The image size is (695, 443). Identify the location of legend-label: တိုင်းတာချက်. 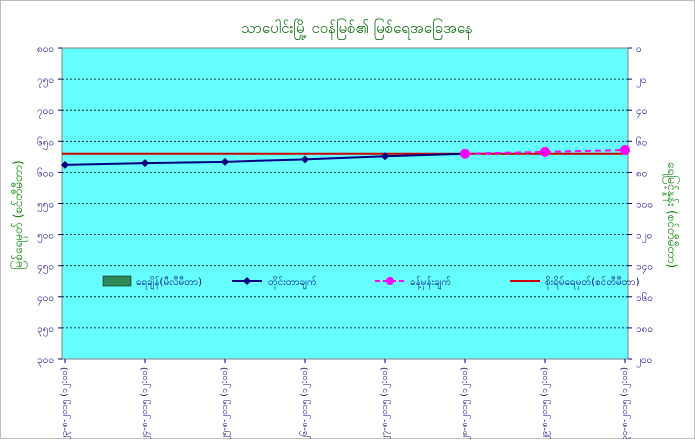
(292, 282).